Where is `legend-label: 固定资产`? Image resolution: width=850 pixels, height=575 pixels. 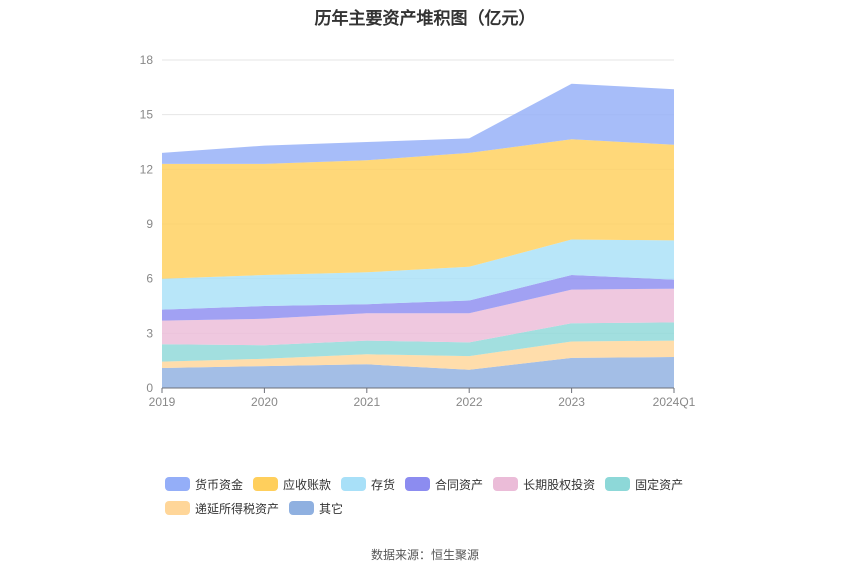 legend-label: 固定资产 is located at coordinates (659, 484).